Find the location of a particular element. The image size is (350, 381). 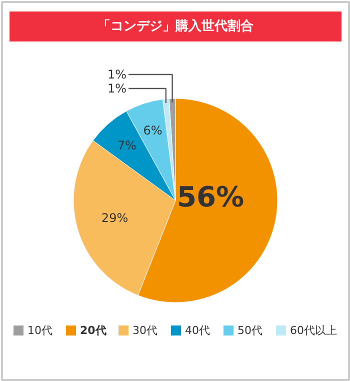

data-label: 7% is located at coordinates (126, 145).